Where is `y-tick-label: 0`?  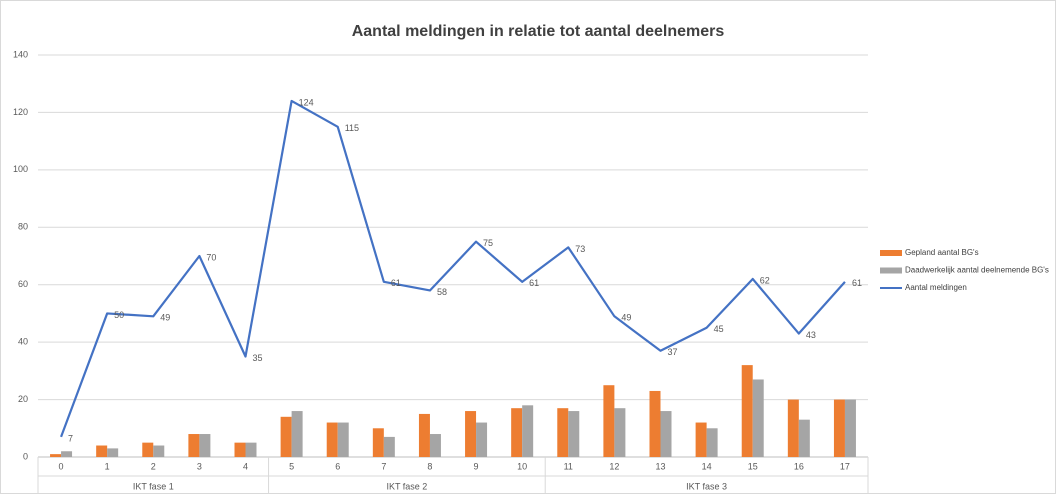 y-tick-label: 0 is located at coordinates (25, 456).